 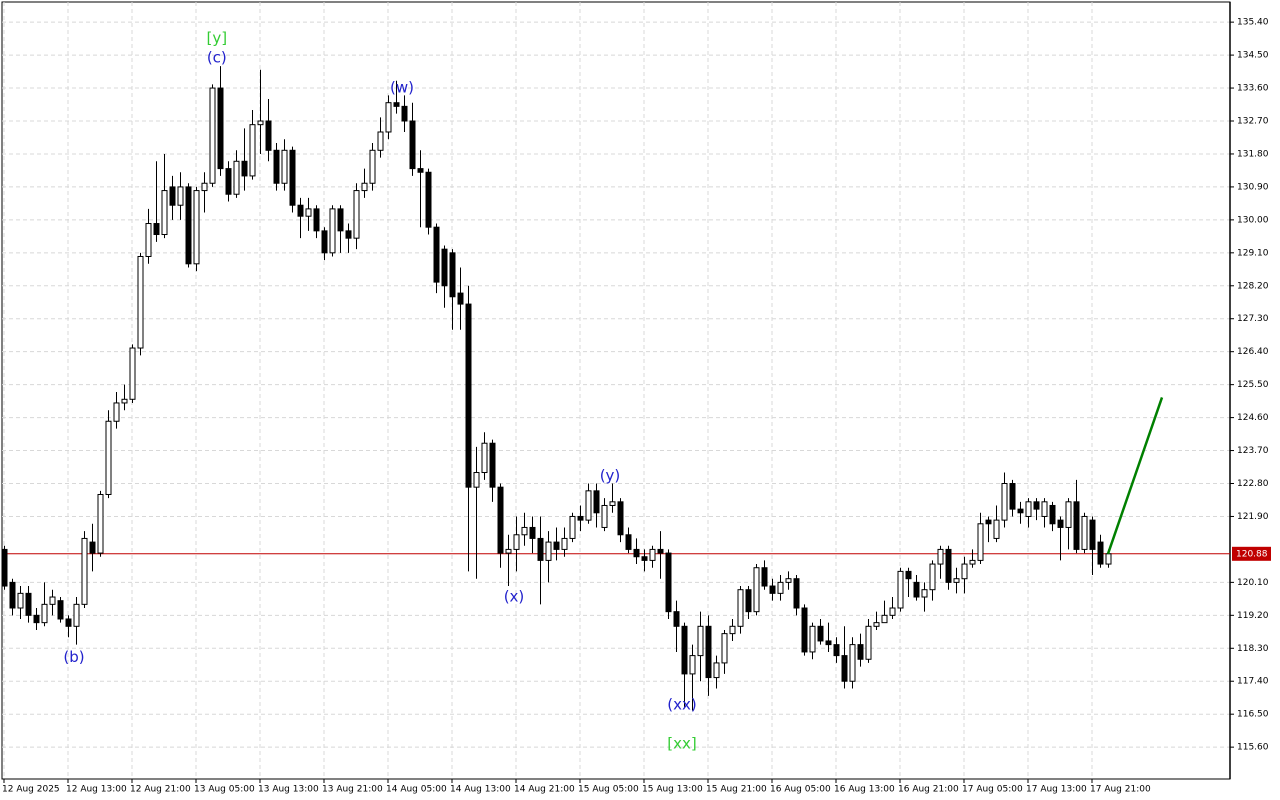 I want to click on x-tick-label: 13 Aug 13:00, so click(x=288, y=790).